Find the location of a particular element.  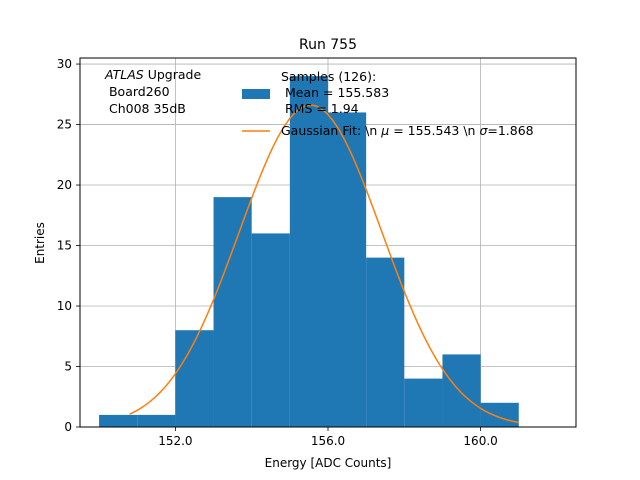

annotation-line-3: Ch008 35dB is located at coordinates (145, 108).